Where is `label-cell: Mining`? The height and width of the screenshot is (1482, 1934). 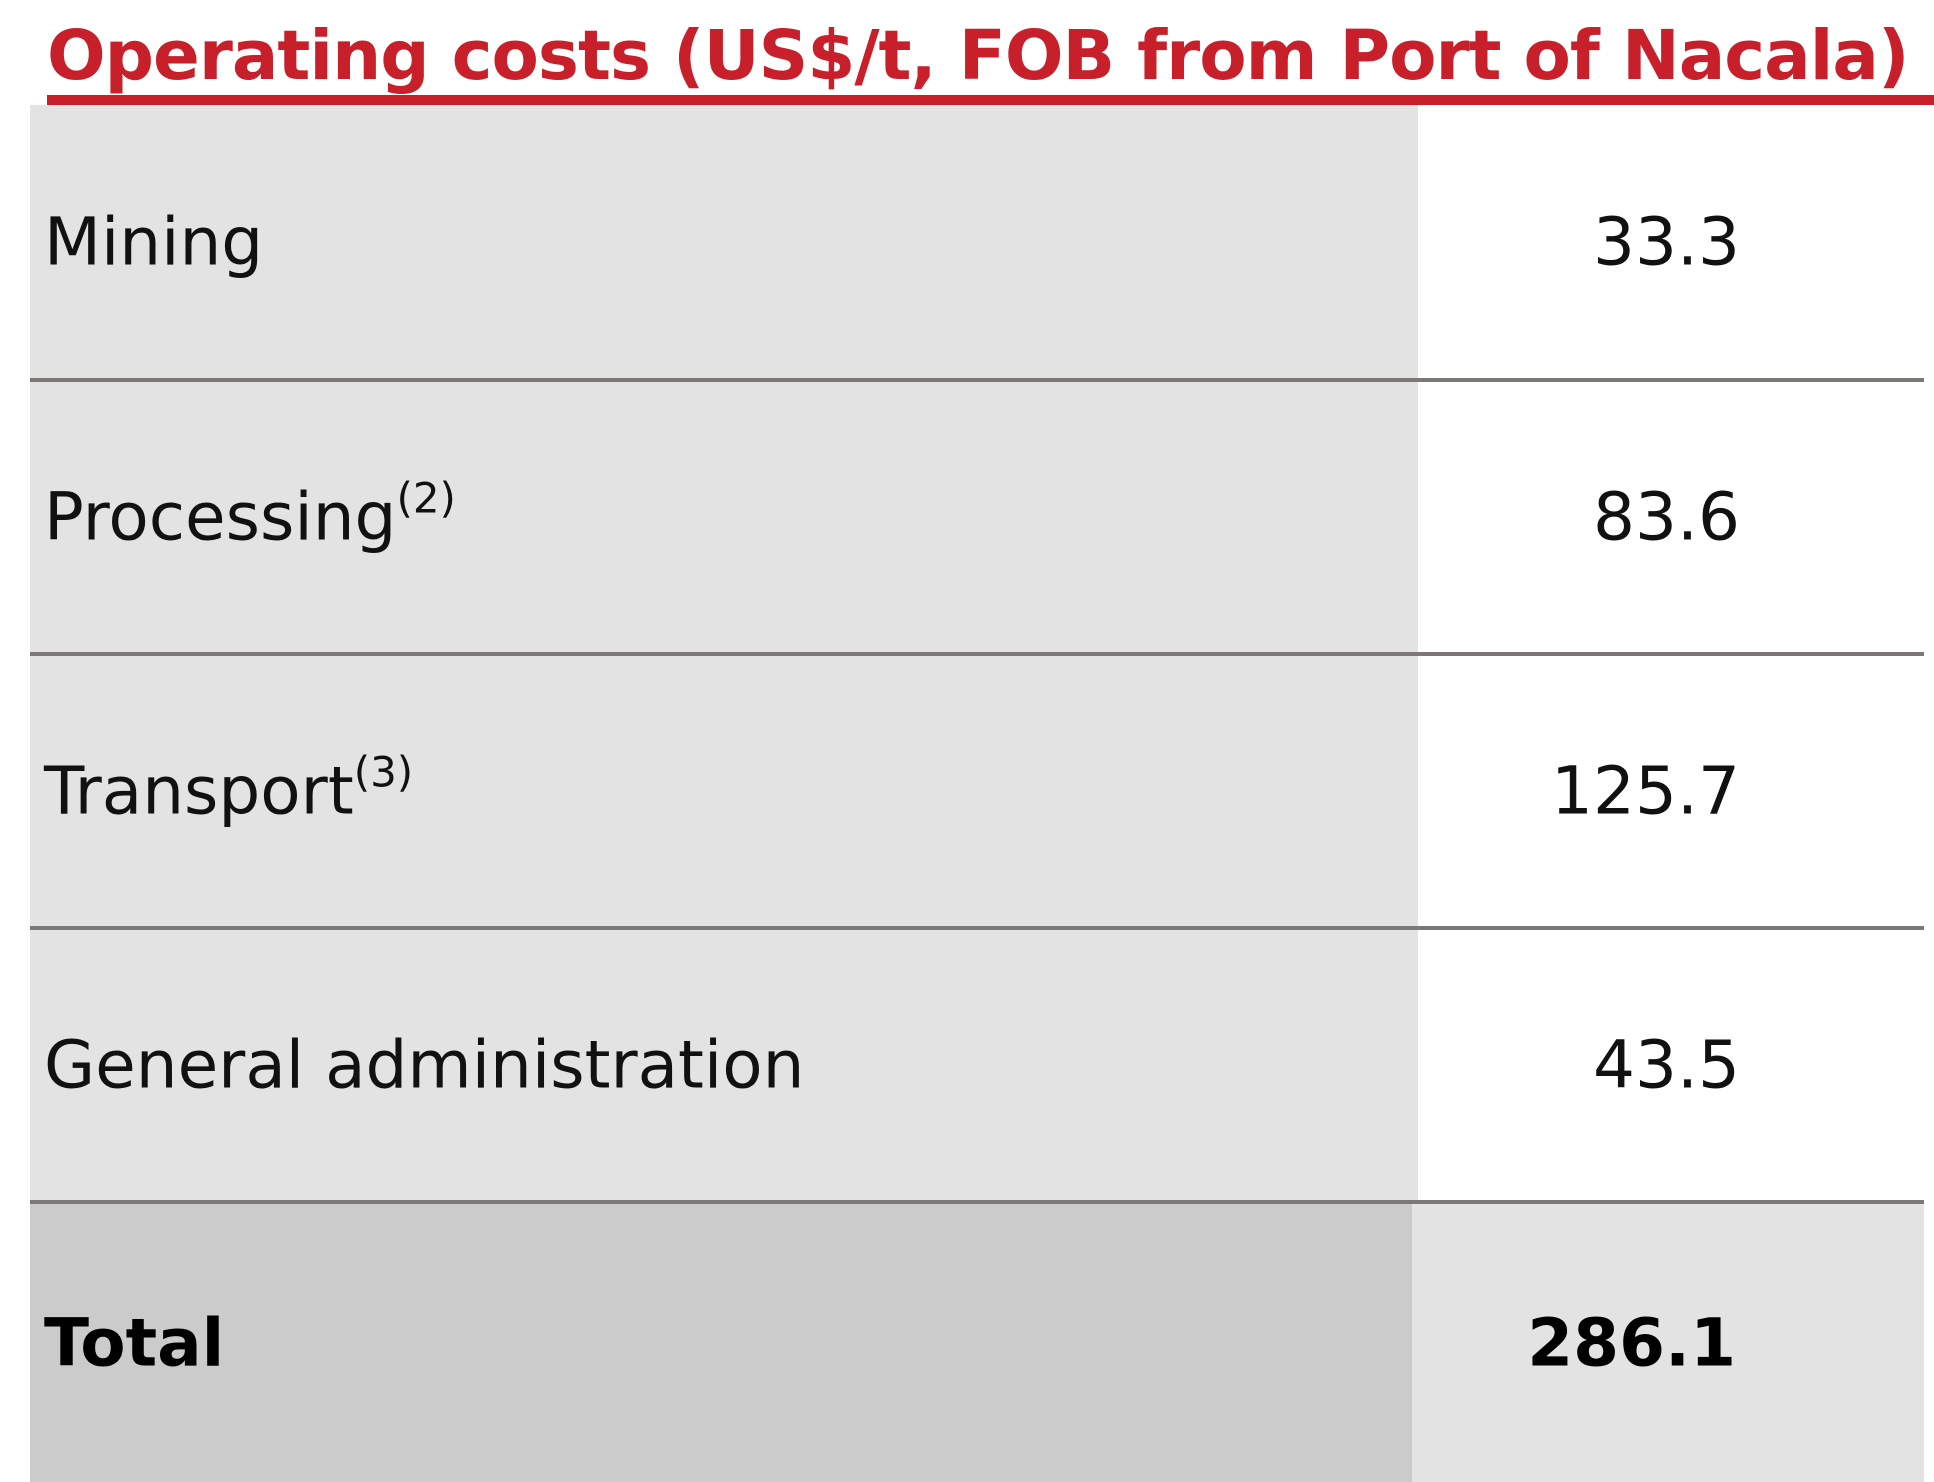
label-cell: Mining is located at coordinates (724, 241).